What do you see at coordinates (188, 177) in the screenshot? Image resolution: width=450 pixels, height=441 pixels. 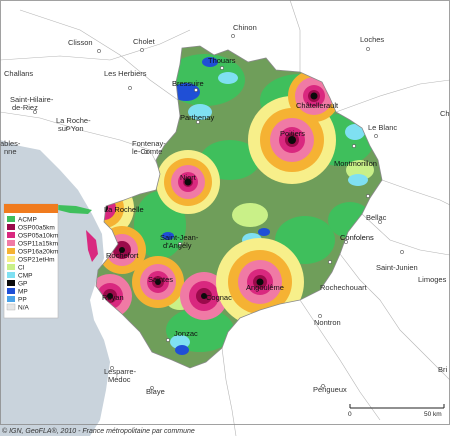 I see `label-niort: Niort` at bounding box center [188, 177].